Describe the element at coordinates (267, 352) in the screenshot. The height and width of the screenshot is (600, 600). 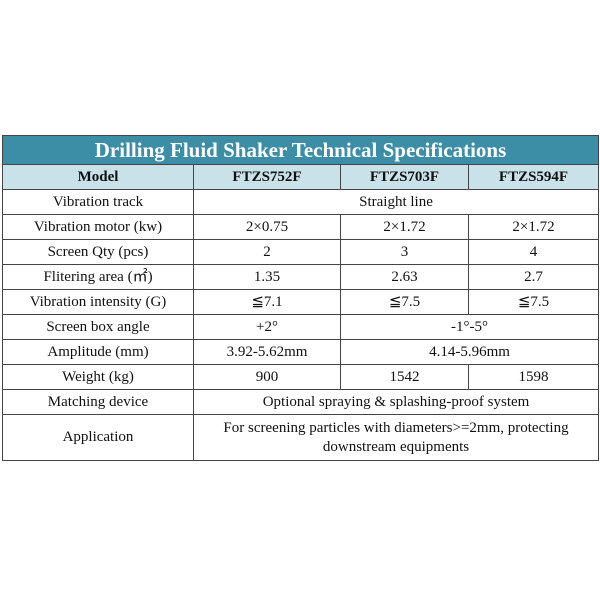
I see `cell: 3.92-5.62mm` at that location.